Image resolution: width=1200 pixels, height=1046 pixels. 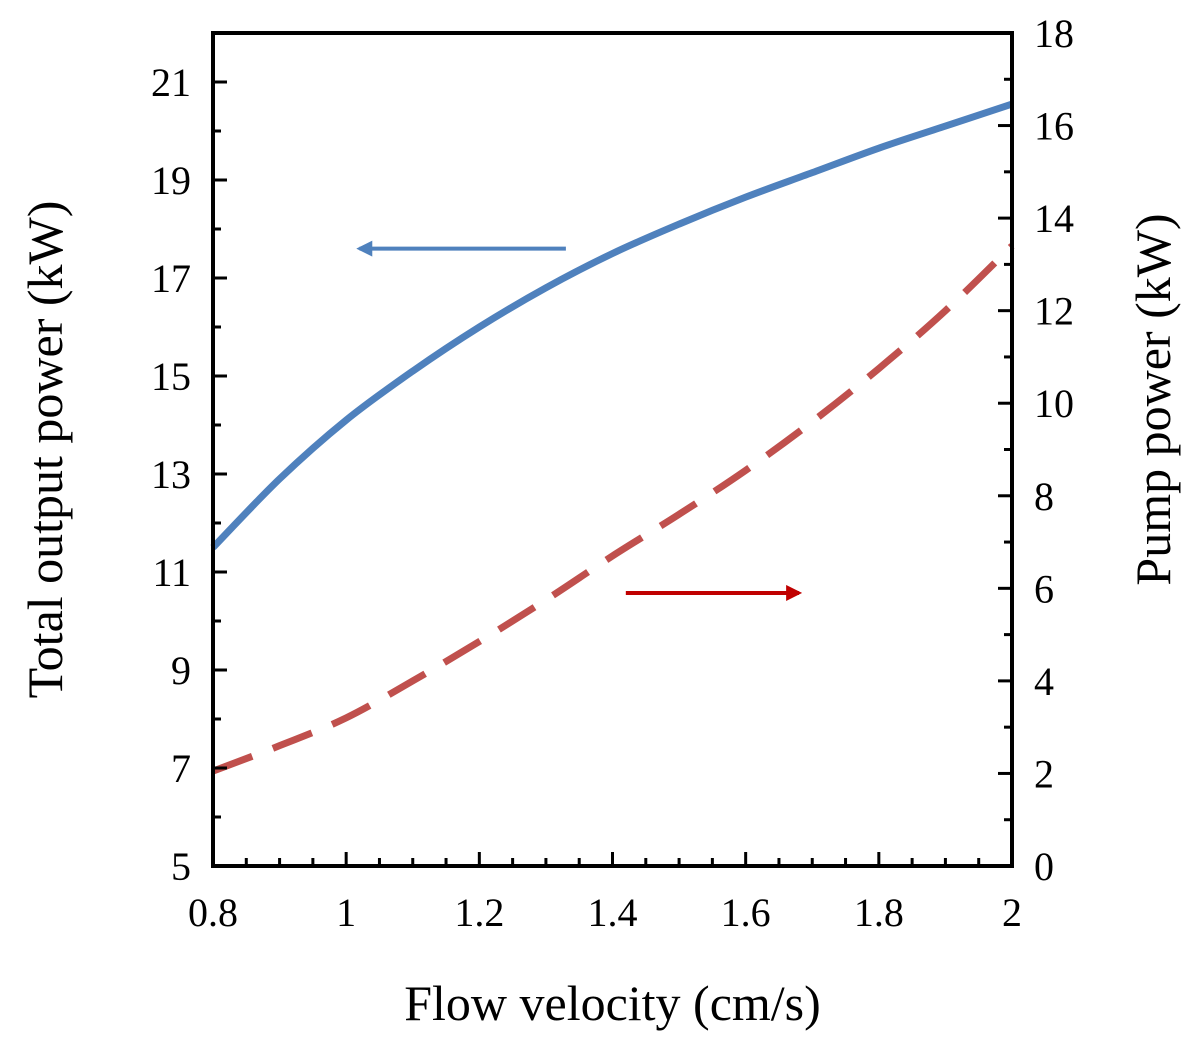 What do you see at coordinates (346, 912) in the screenshot?
I see `x-tick-label: 1` at bounding box center [346, 912].